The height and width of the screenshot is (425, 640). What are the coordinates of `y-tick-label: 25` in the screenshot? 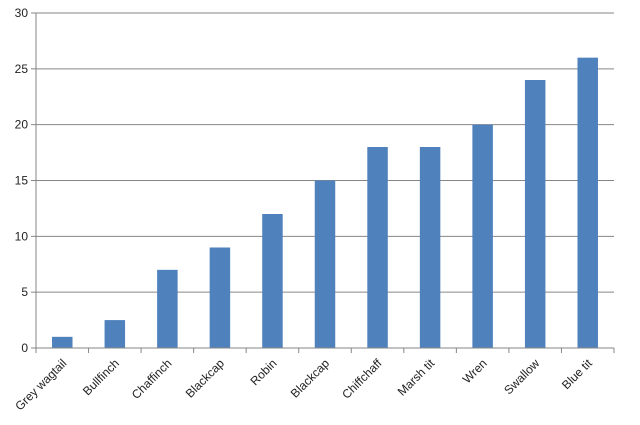 It's located at (22, 69).